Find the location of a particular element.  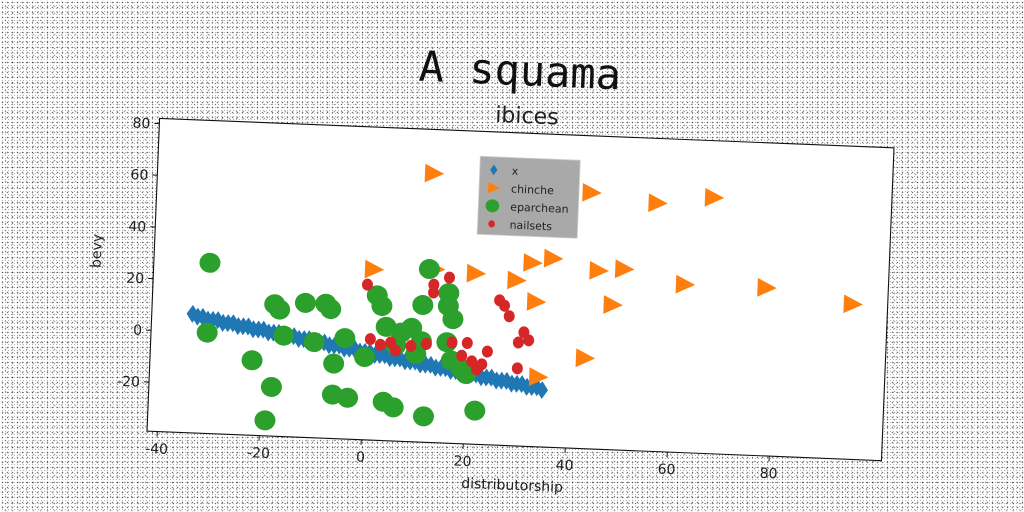

y-tick-label: 40 is located at coordinates (137, 227).